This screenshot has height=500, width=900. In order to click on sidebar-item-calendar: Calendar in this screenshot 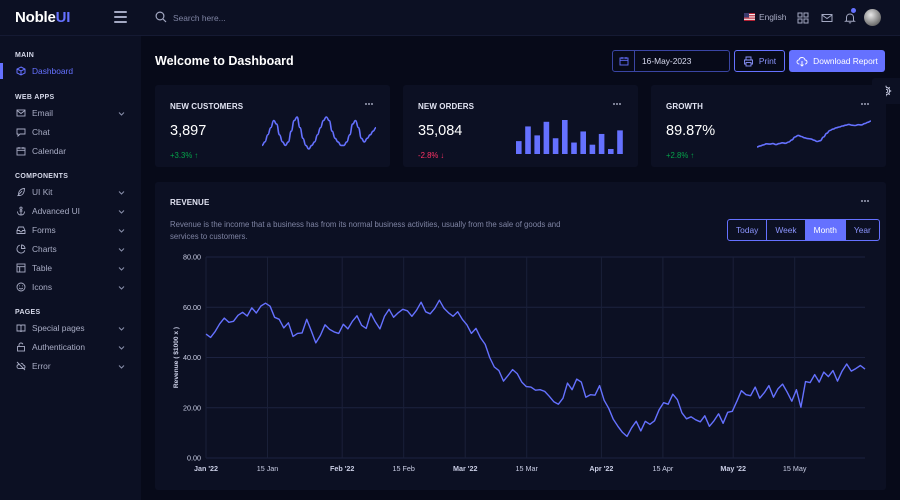, I will do `click(70, 151)`.